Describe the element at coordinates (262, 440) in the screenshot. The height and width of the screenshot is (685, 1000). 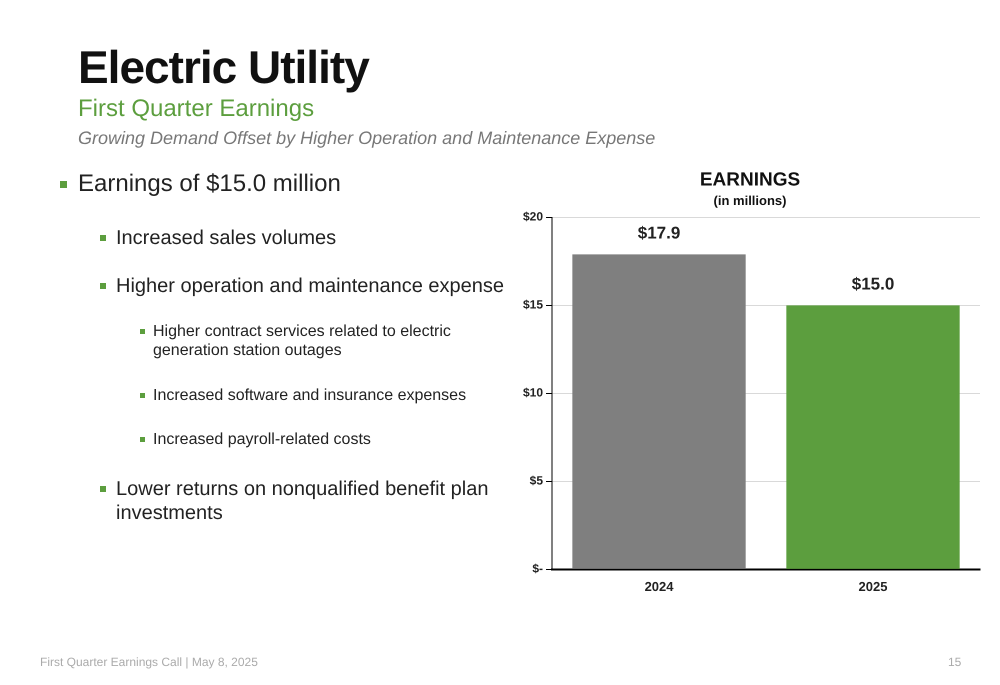
I see `text: Increased payroll-related costs` at that location.